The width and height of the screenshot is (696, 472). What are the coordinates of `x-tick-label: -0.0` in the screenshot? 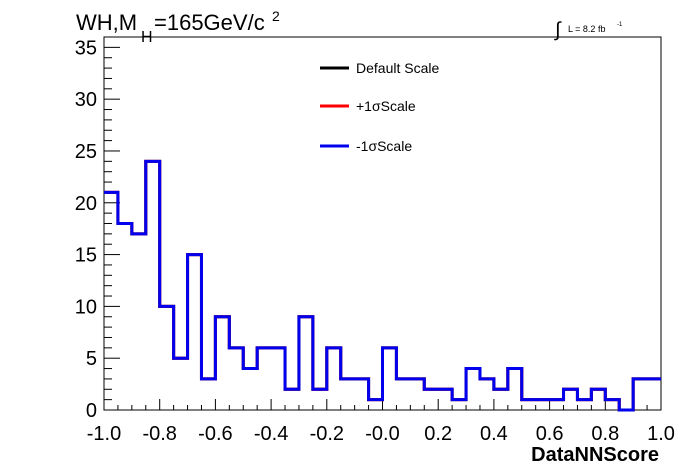 It's located at (382, 434).